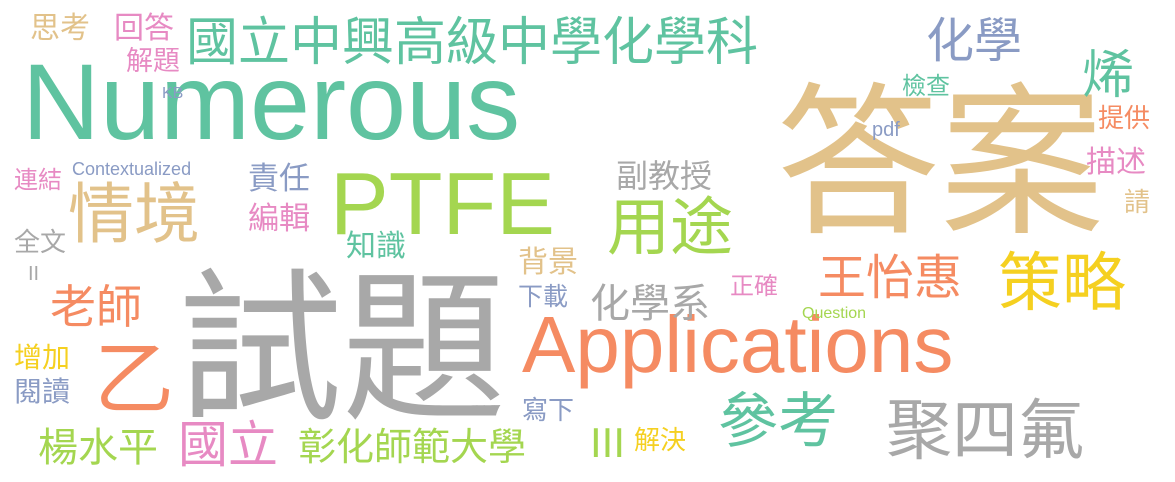 The height and width of the screenshot is (482, 1175). I want to click on word-applications: Applications, so click(738, 344).